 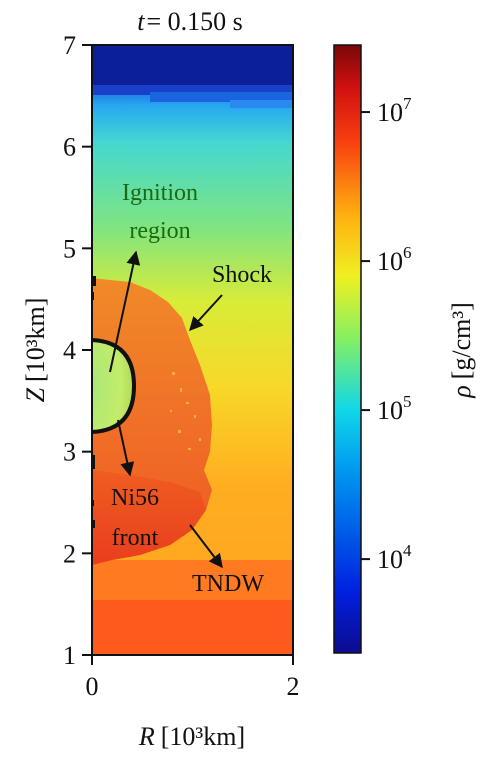 What do you see at coordinates (206, 546) in the screenshot?
I see `arrow-tndw` at bounding box center [206, 546].